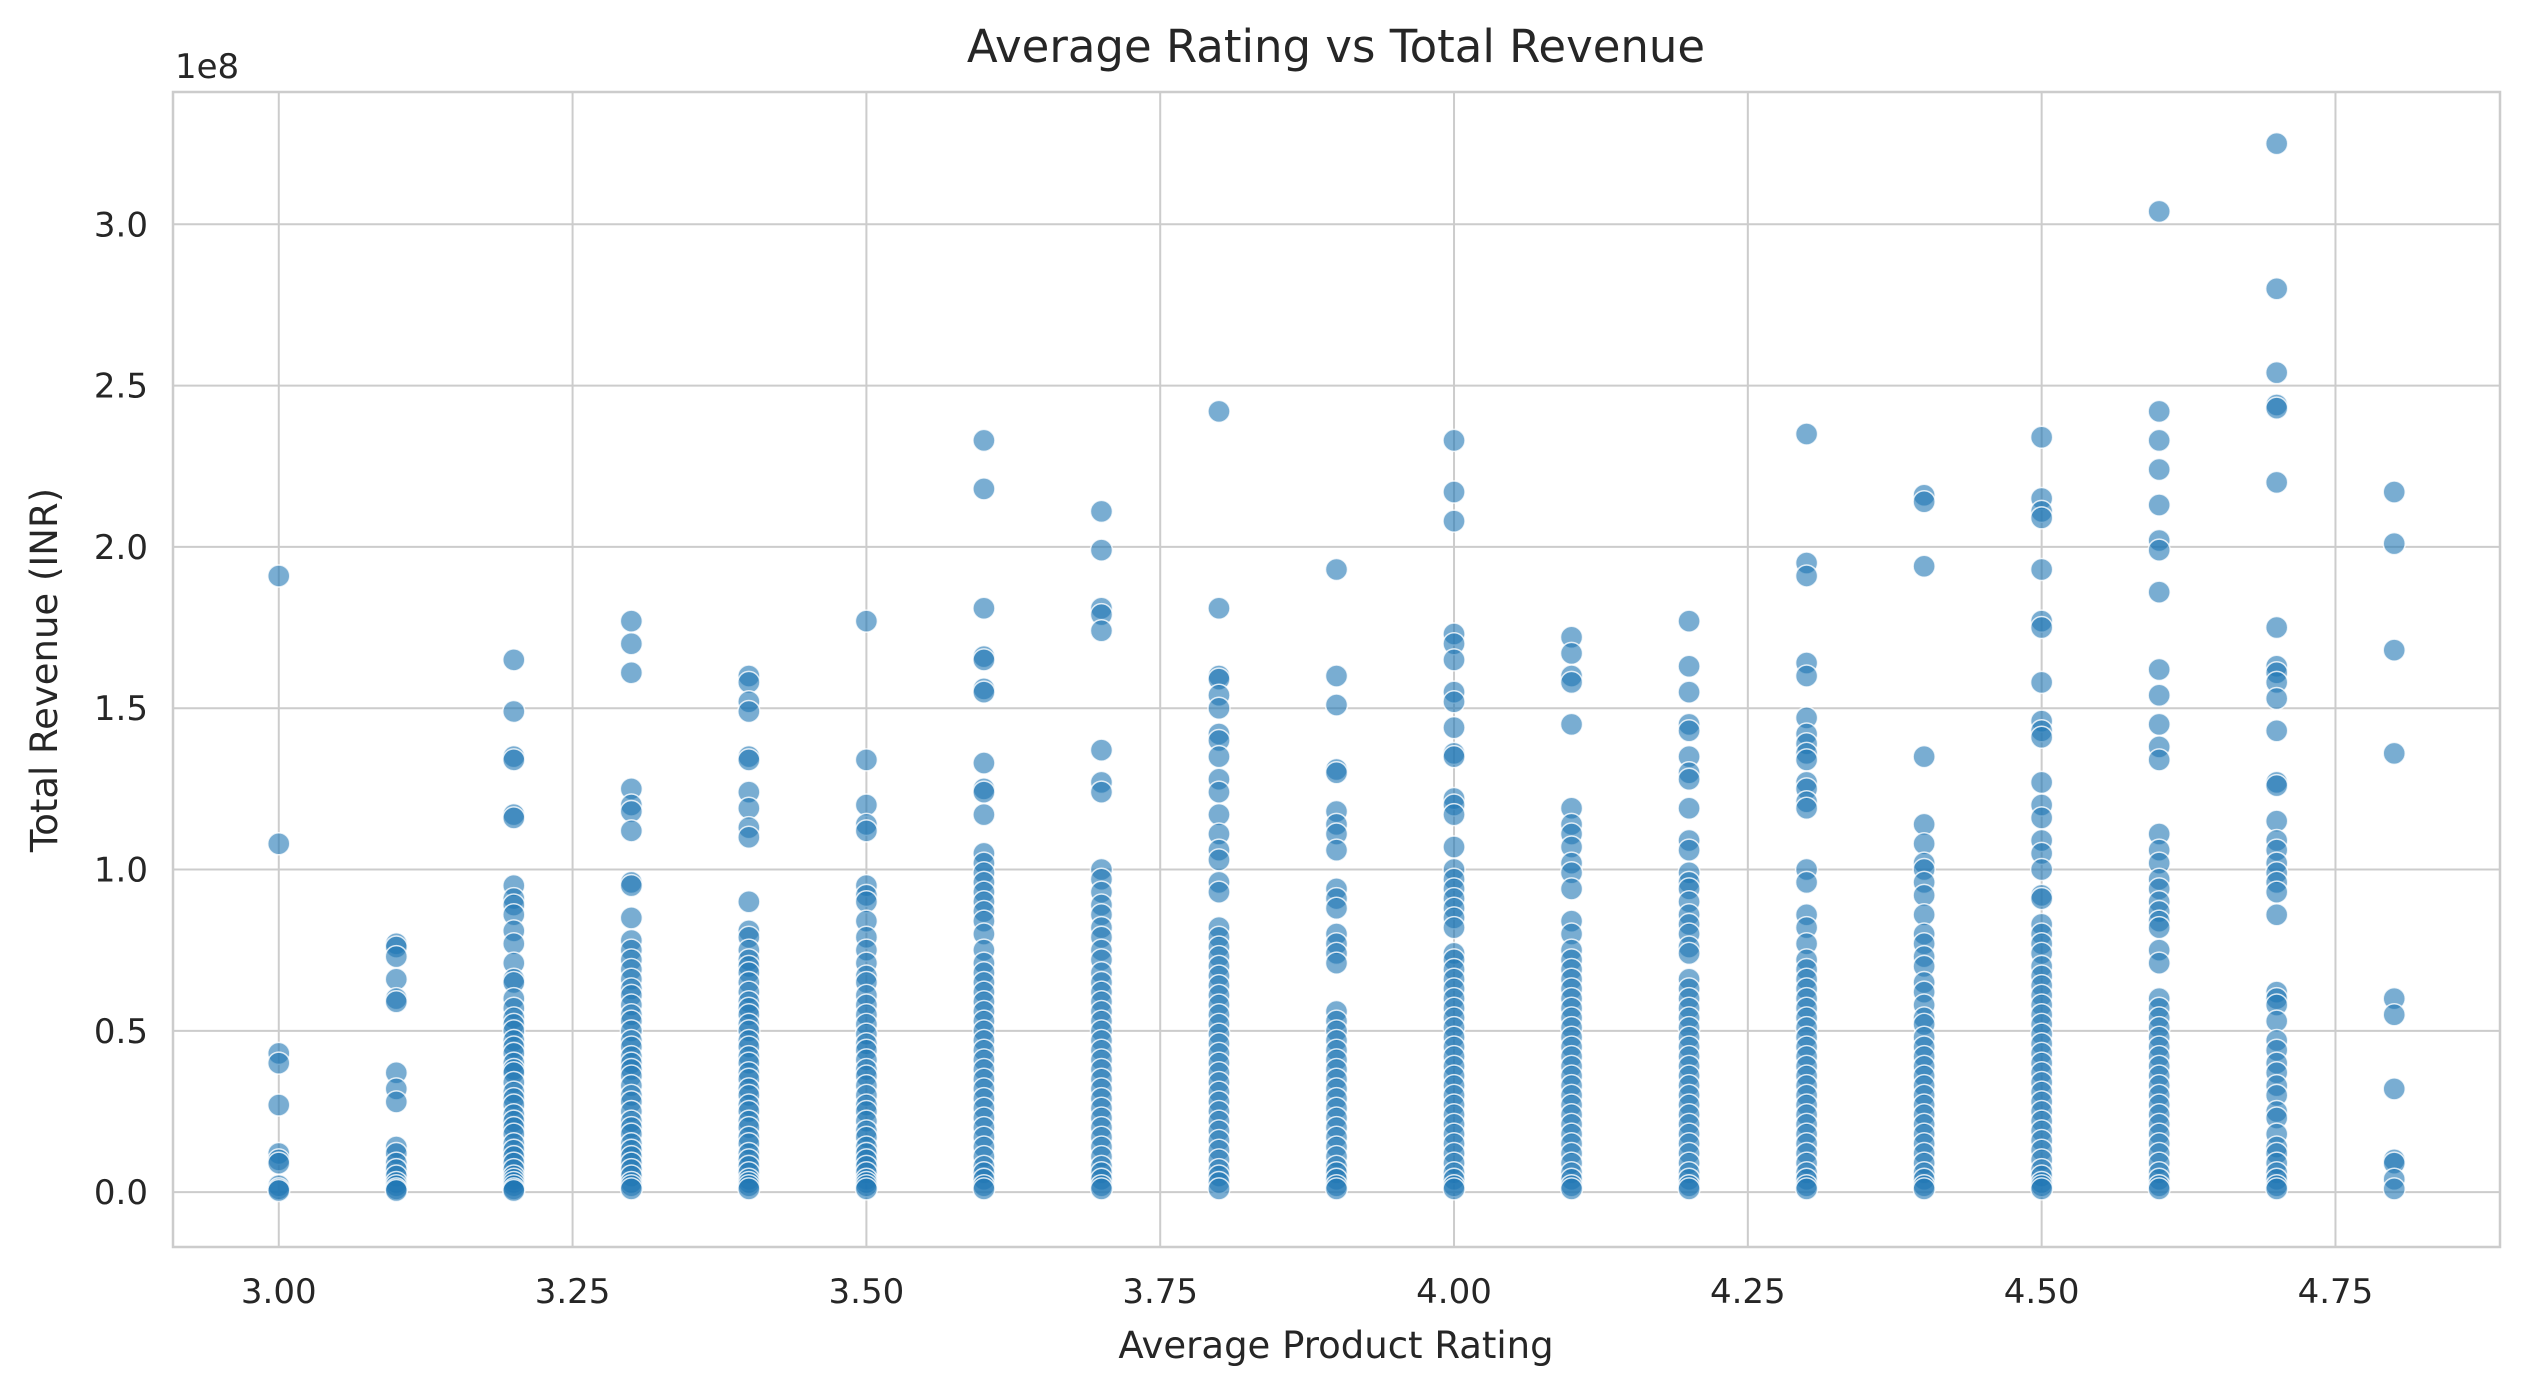  I want to click on y-axis-label: Total Revenue (INR), so click(44, 670).